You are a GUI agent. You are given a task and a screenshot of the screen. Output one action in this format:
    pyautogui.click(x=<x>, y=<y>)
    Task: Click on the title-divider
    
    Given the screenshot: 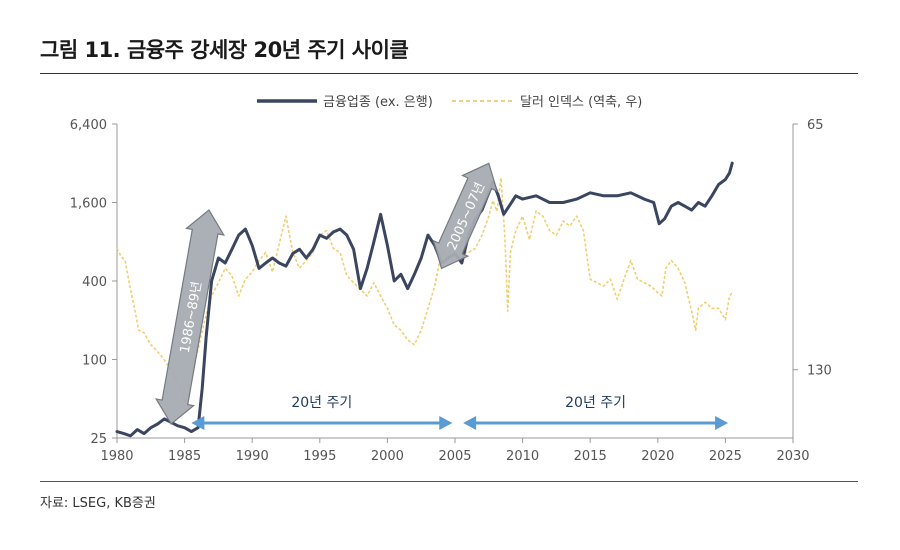 What is the action you would take?
    pyautogui.click(x=449, y=73)
    